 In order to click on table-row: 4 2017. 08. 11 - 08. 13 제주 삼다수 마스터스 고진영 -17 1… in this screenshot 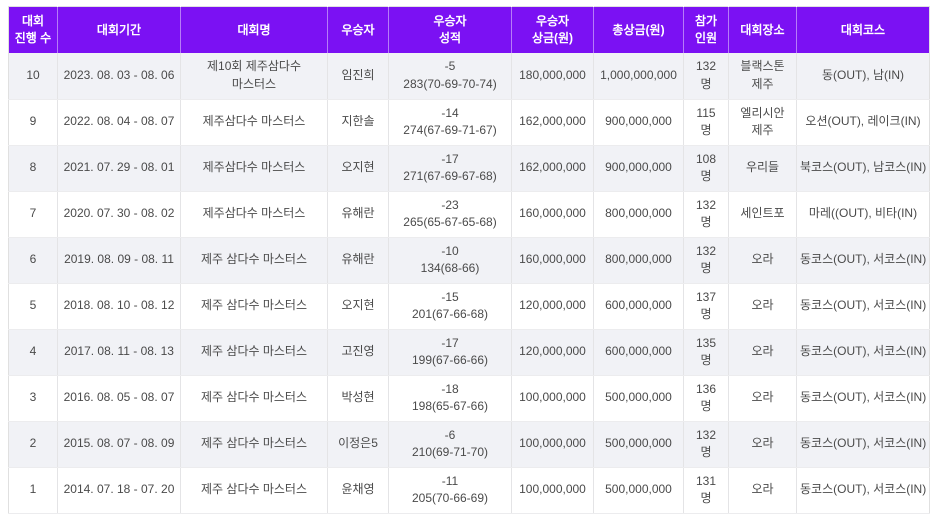, I will do `click(469, 352)`.